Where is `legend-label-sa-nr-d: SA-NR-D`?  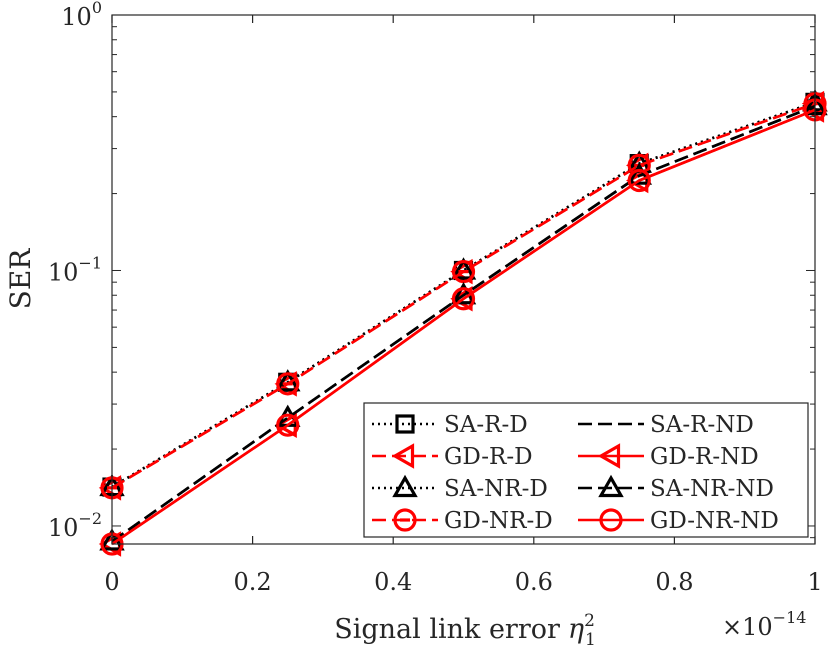
legend-label-sa-nr-d: SA-NR-D is located at coordinates (496, 489).